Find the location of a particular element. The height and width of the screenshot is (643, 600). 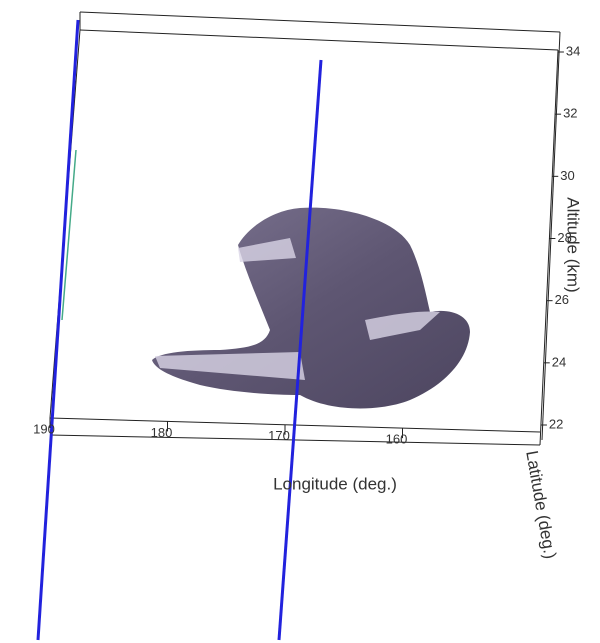

x-tick-label: 160 is located at coordinates (397, 439).